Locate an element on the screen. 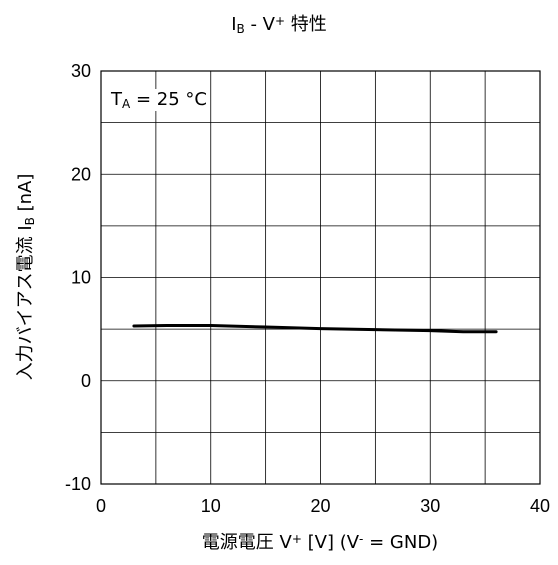  y-tick-label: -10 is located at coordinates (78, 484).